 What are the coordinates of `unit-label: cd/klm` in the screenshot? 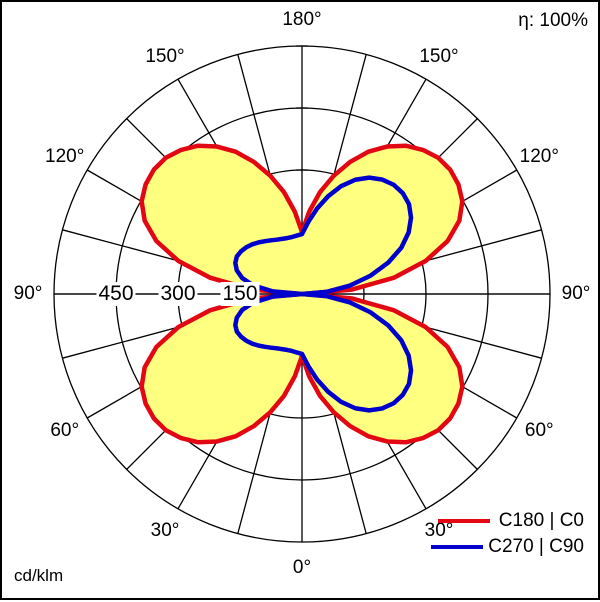 It's located at (39, 575).